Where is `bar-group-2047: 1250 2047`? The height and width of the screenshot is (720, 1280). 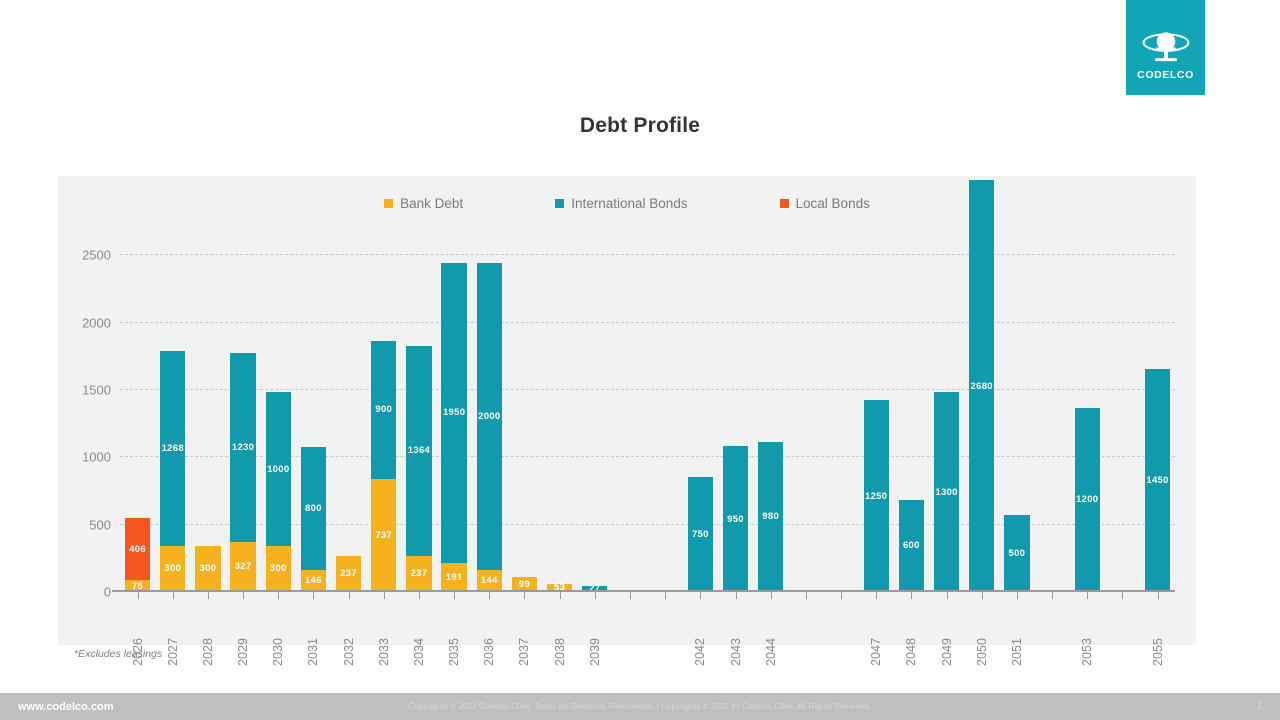
bar-group-2047: 1250 2047 is located at coordinates (876, 440).